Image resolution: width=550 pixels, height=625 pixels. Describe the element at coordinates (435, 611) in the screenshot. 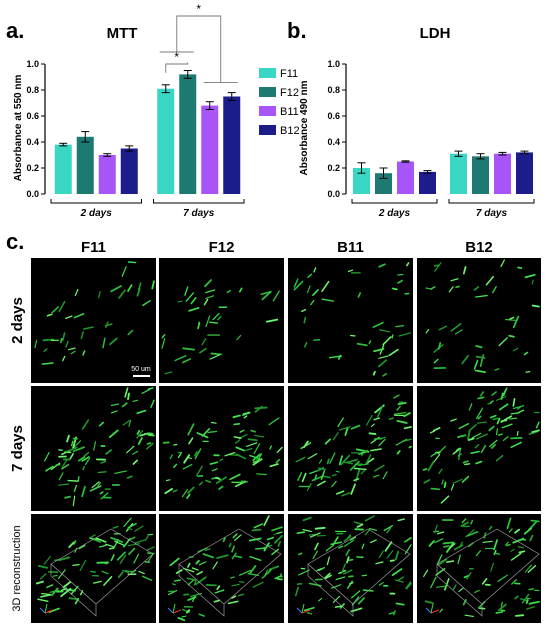

I see `axis-triad-x` at that location.